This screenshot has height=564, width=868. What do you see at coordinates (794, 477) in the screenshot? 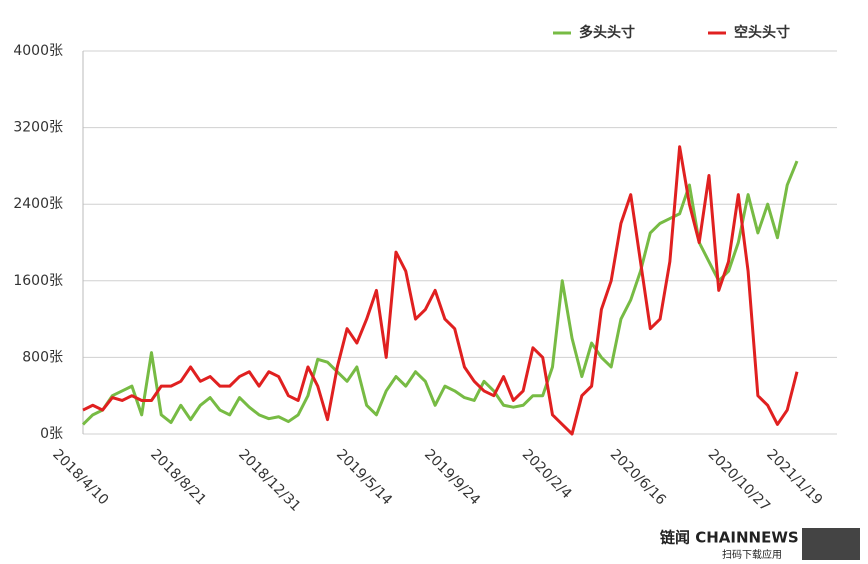
I see `x-tick-label: 2021/1/19` at bounding box center [794, 477].